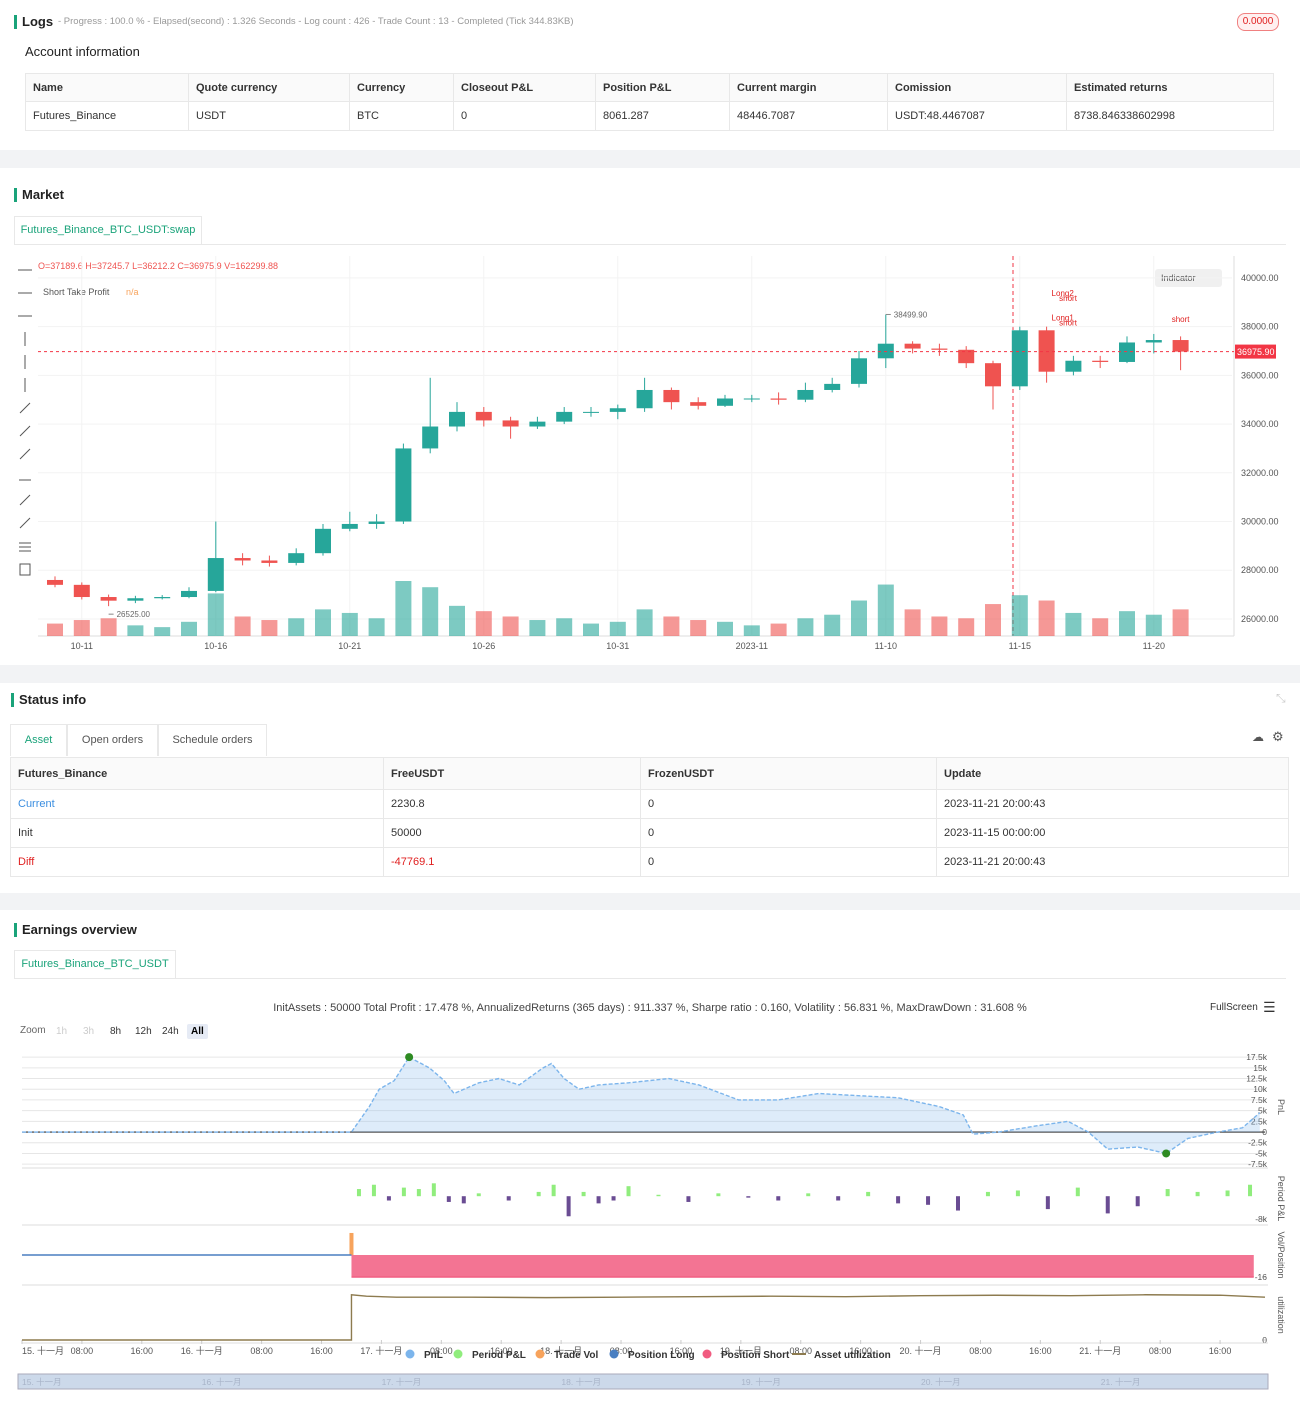 The image size is (1300, 1411). I want to click on legend-label: Trade Vol, so click(576, 1355).